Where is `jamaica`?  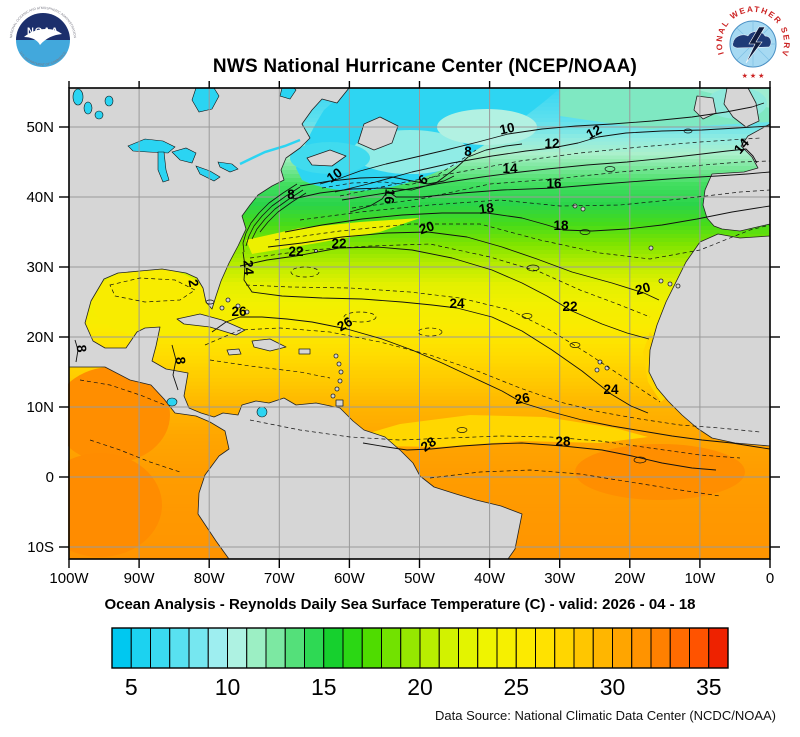 jamaica is located at coordinates (234, 352).